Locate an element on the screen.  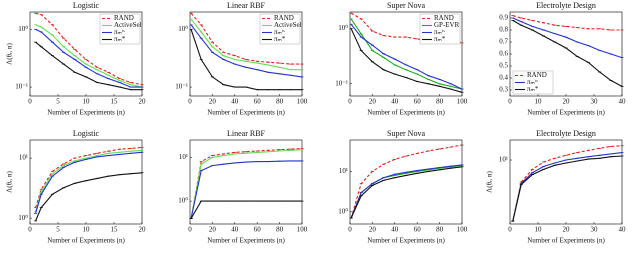
legend-box is located at coordinates (533, 82).